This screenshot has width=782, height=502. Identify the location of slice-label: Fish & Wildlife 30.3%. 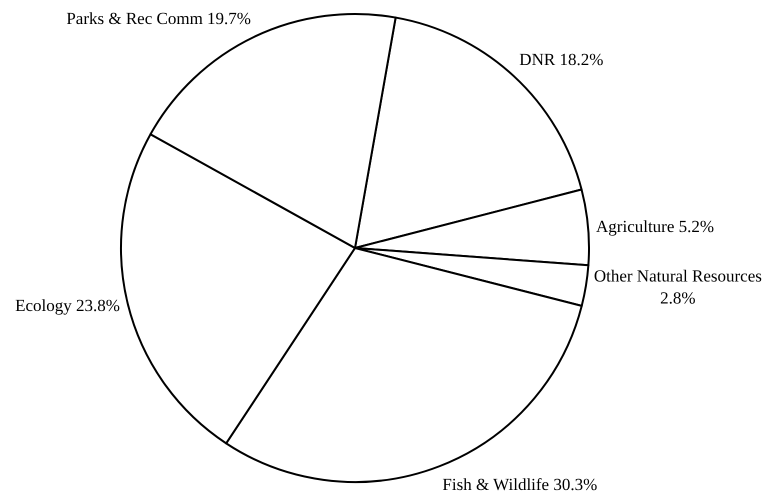
(520, 484).